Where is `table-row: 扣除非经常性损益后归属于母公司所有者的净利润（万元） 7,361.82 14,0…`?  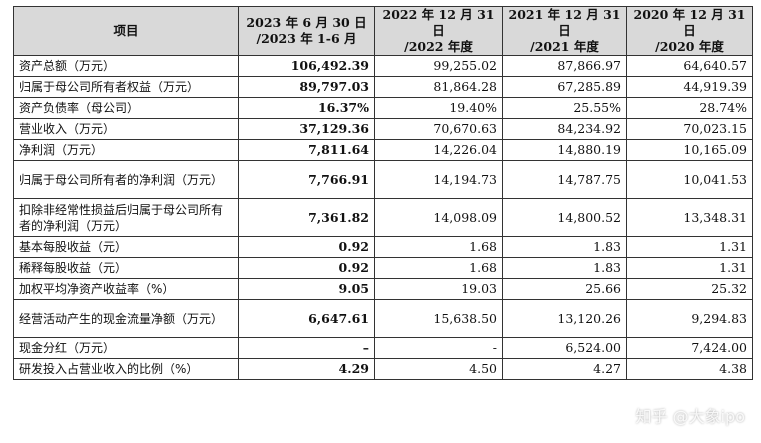
table-row: 扣除非经常性损益后归属于母公司所有者的净利润（万元） 7,361.82 14,0… is located at coordinates (383, 217).